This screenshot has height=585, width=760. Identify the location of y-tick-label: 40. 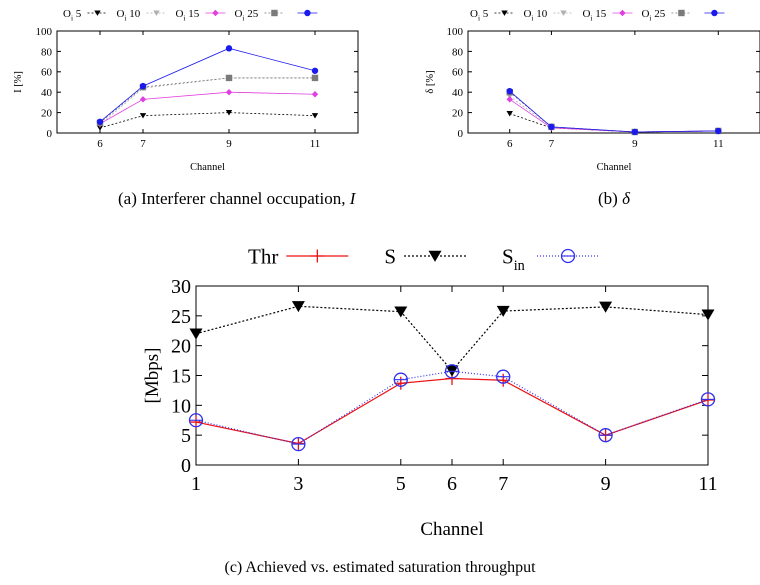
(458, 93).